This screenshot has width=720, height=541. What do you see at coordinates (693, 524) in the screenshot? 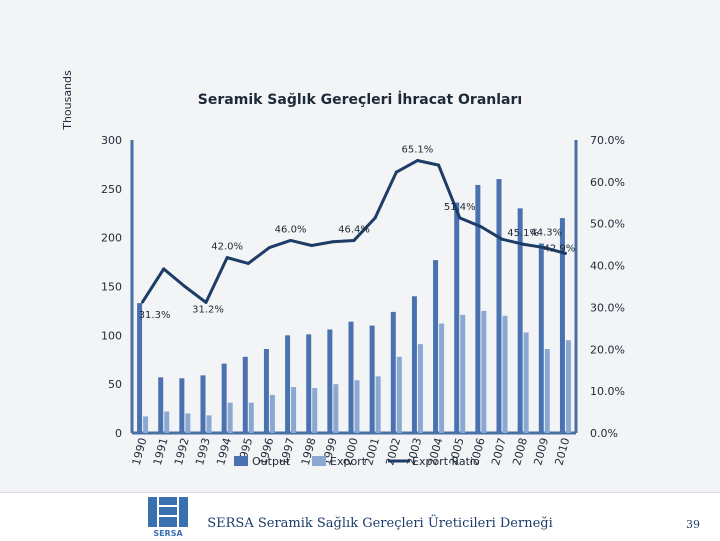
I see `page-number: 39` at bounding box center [693, 524].